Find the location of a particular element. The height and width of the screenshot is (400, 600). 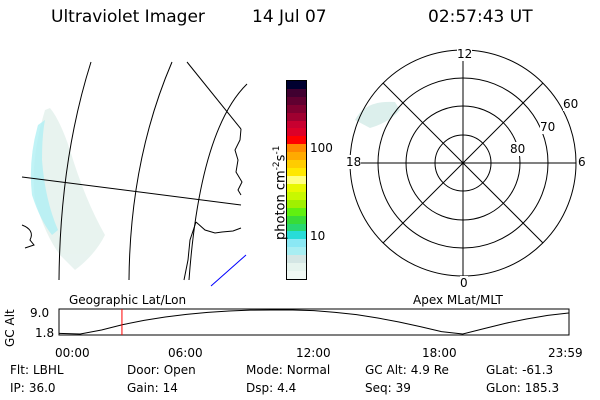

apex-label: Apex MLat/MLT is located at coordinates (458, 300).